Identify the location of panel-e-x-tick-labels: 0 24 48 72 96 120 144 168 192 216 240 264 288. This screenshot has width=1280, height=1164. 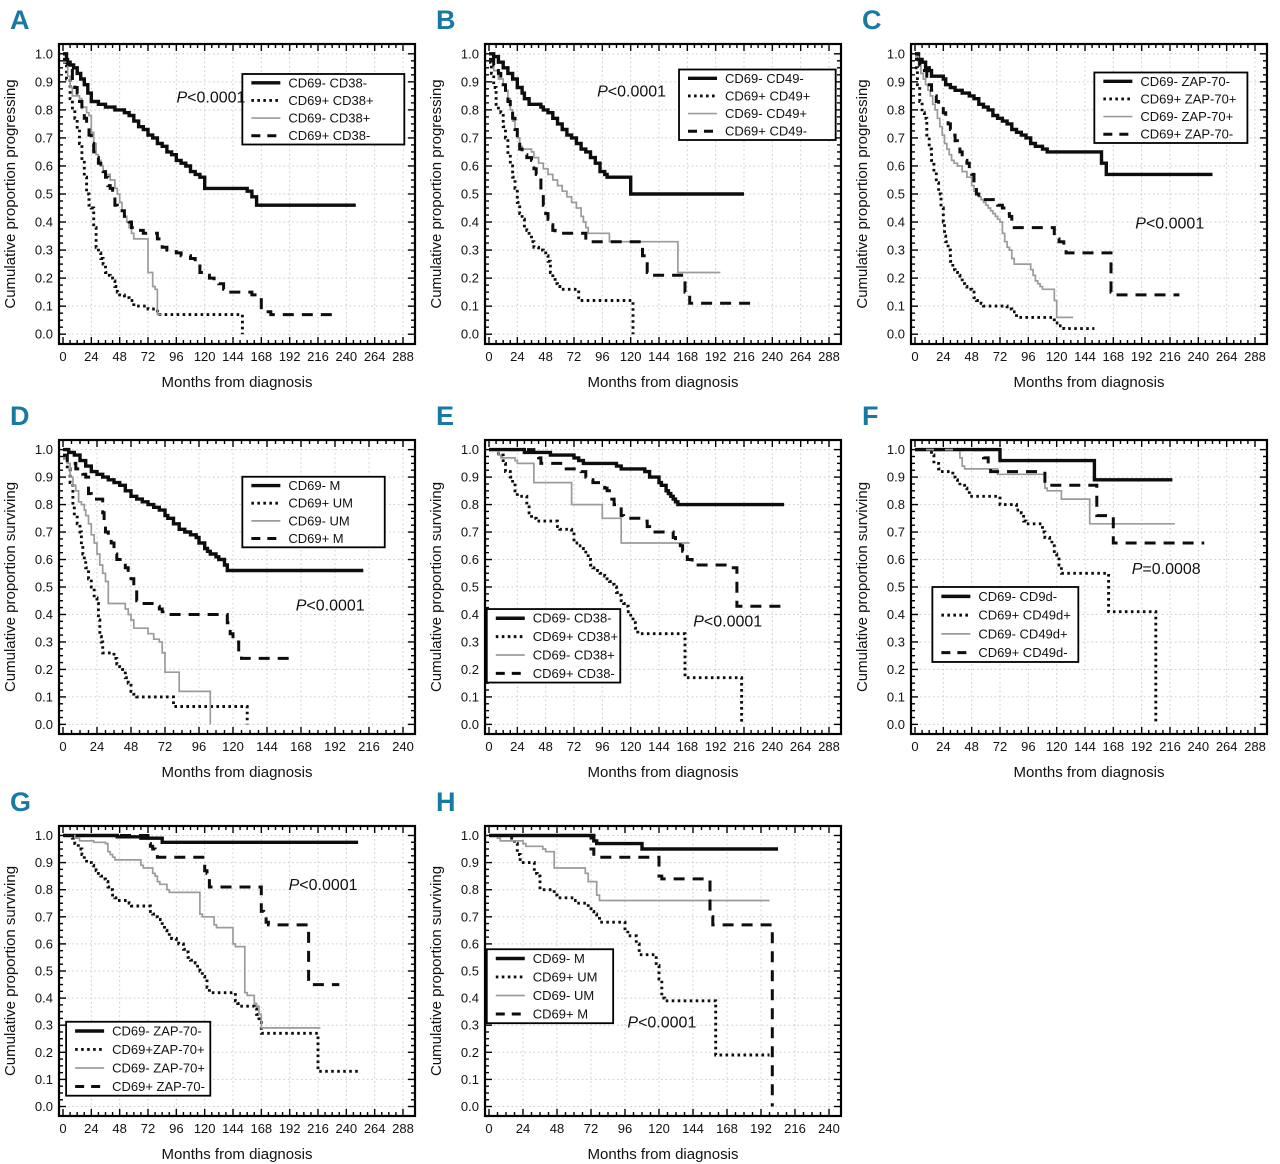
(662, 746).